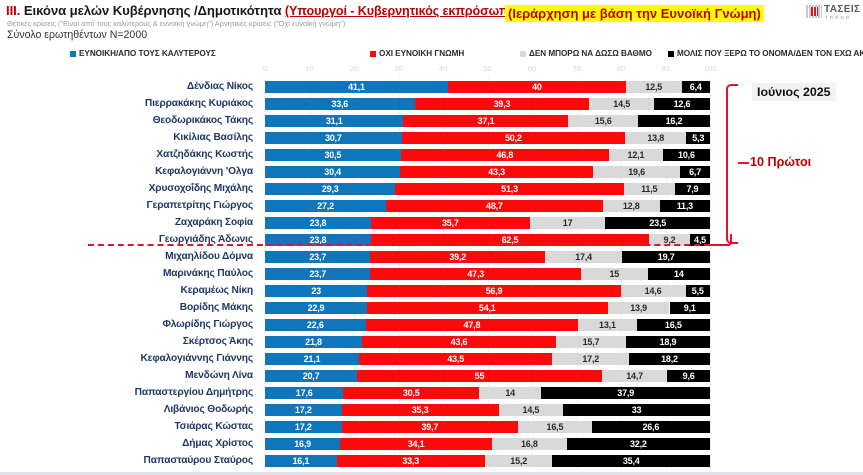 This screenshot has width=863, height=475. I want to click on bar-segment-s1: 39,3, so click(502, 103).